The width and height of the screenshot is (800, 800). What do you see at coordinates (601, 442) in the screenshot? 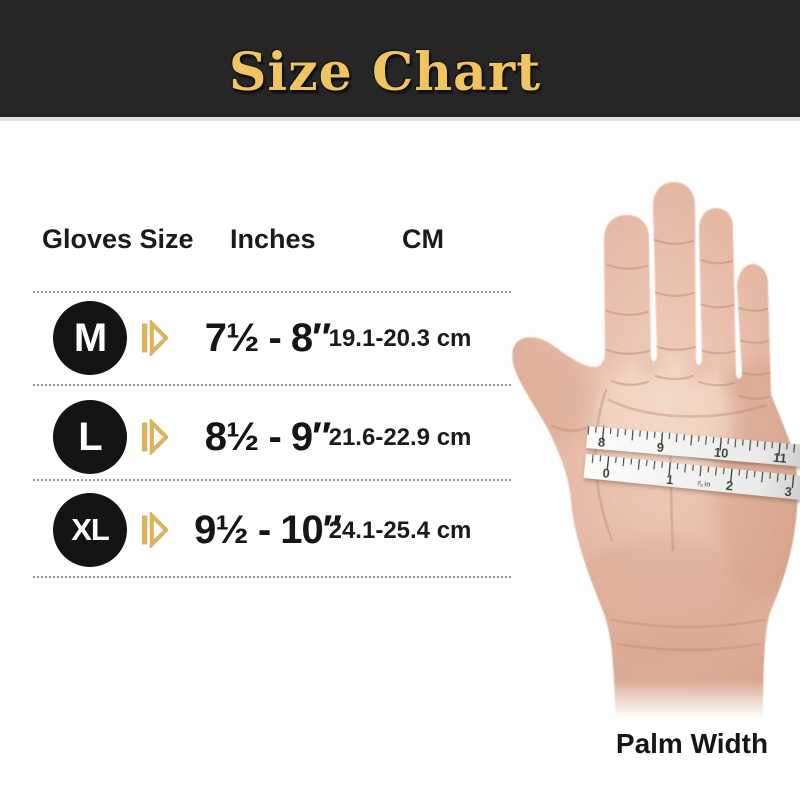
I see `tape-number: 8` at bounding box center [601, 442].